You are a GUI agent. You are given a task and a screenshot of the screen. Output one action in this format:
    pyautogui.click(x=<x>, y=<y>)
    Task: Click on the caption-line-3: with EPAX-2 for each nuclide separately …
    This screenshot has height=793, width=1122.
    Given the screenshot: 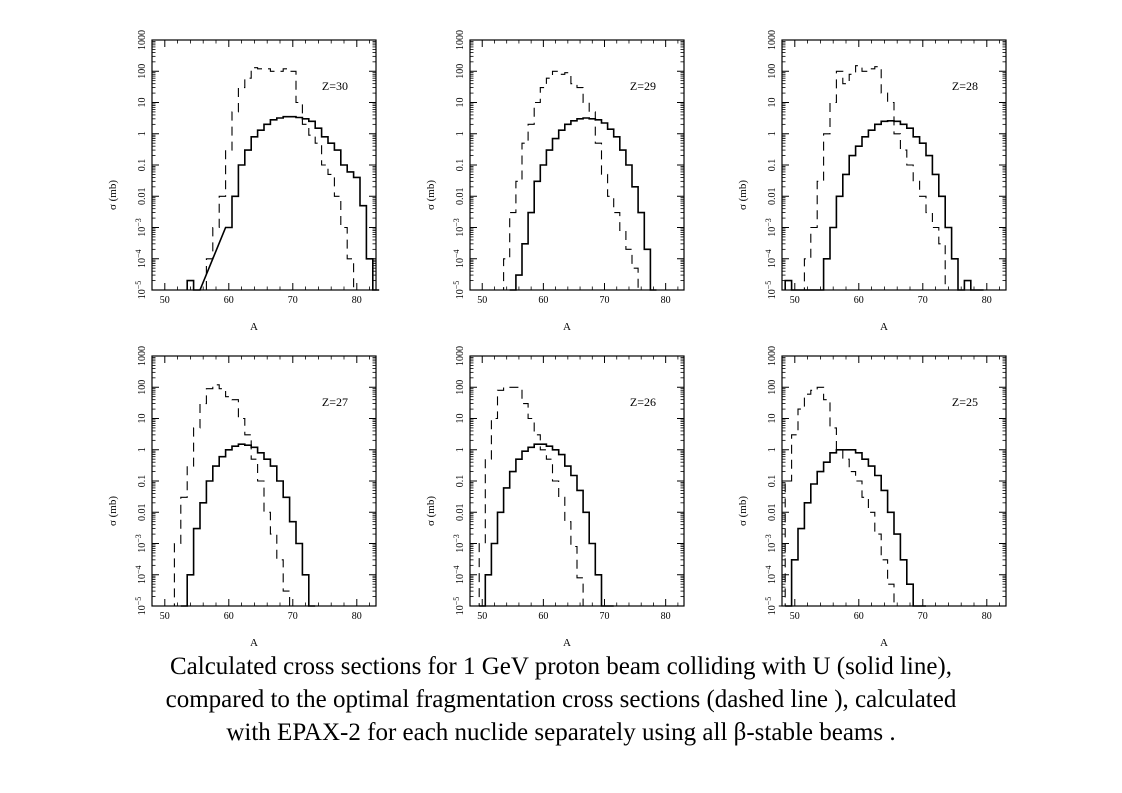 What is the action you would take?
    pyautogui.click(x=561, y=732)
    